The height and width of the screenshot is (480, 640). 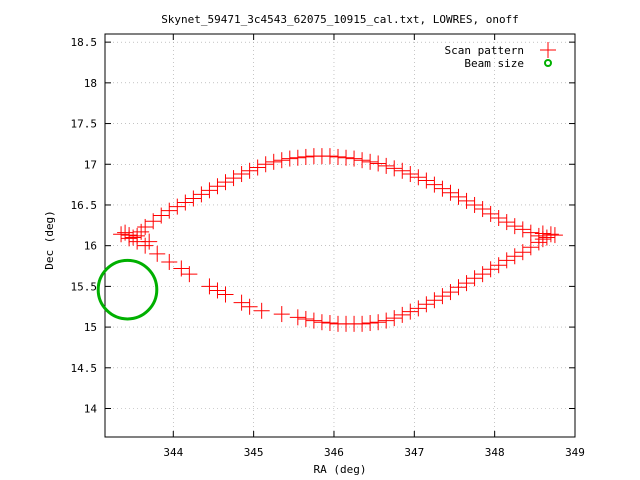 What do you see at coordinates (84, 368) in the screenshot?
I see `y-tick-label: 14.5` at bounding box center [84, 368].